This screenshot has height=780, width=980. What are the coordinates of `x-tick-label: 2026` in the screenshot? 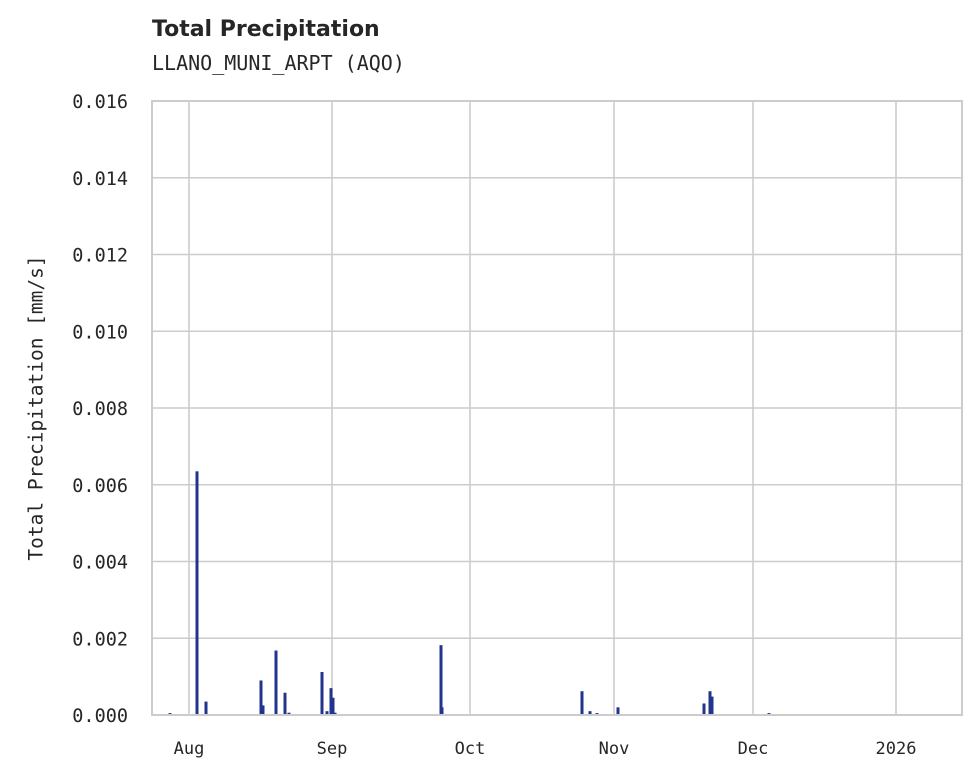 It's located at (896, 749).